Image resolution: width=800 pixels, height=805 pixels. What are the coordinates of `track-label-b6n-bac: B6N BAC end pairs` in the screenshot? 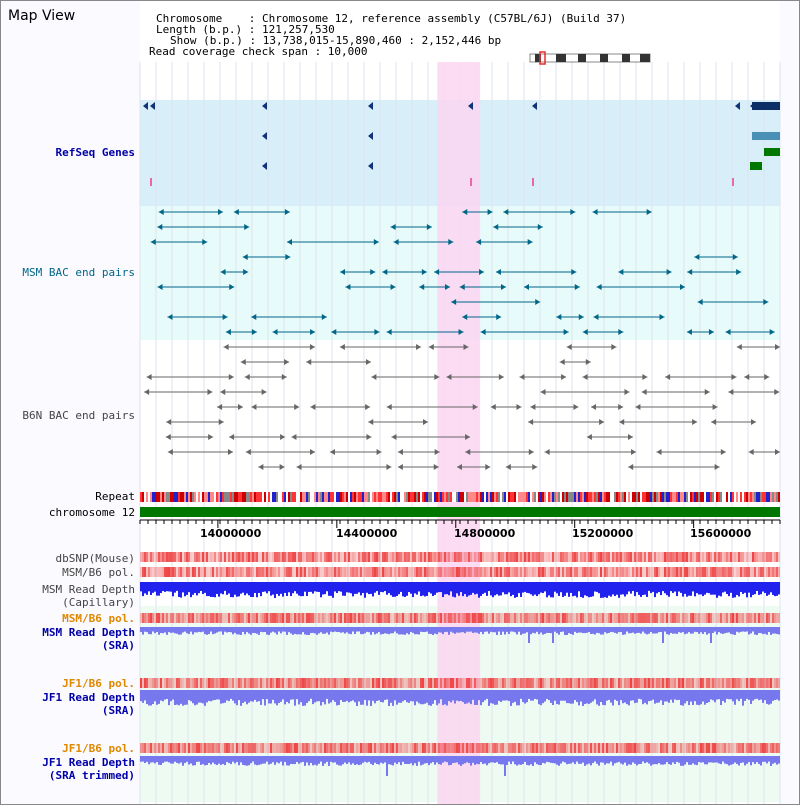 It's located at (78, 415).